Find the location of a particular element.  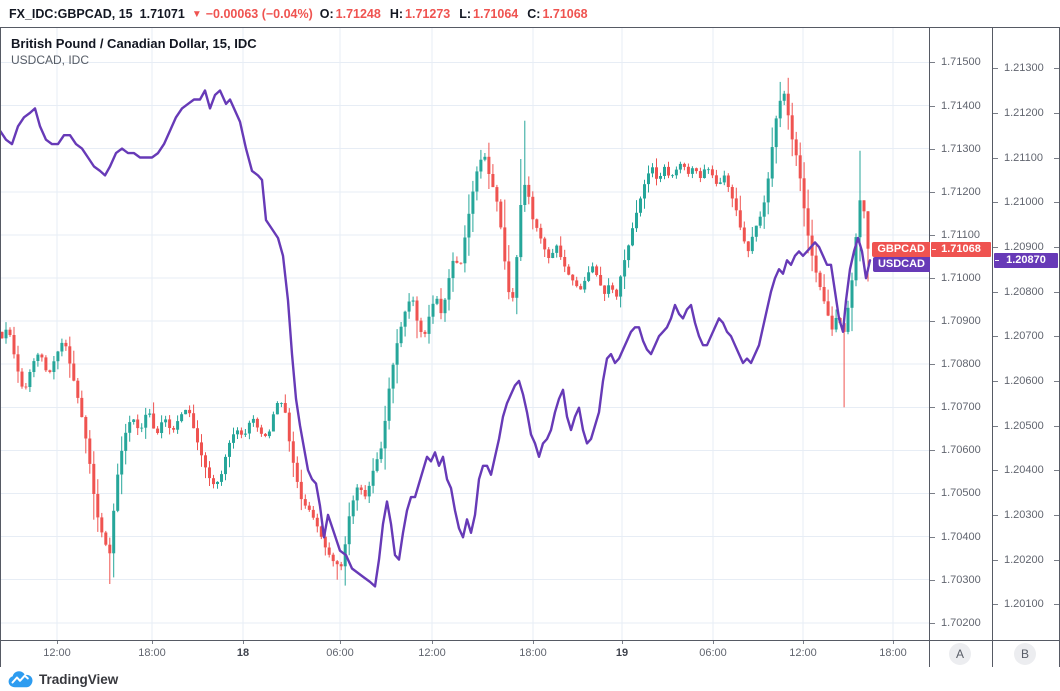

scale-b-separator is located at coordinates (992, 347).